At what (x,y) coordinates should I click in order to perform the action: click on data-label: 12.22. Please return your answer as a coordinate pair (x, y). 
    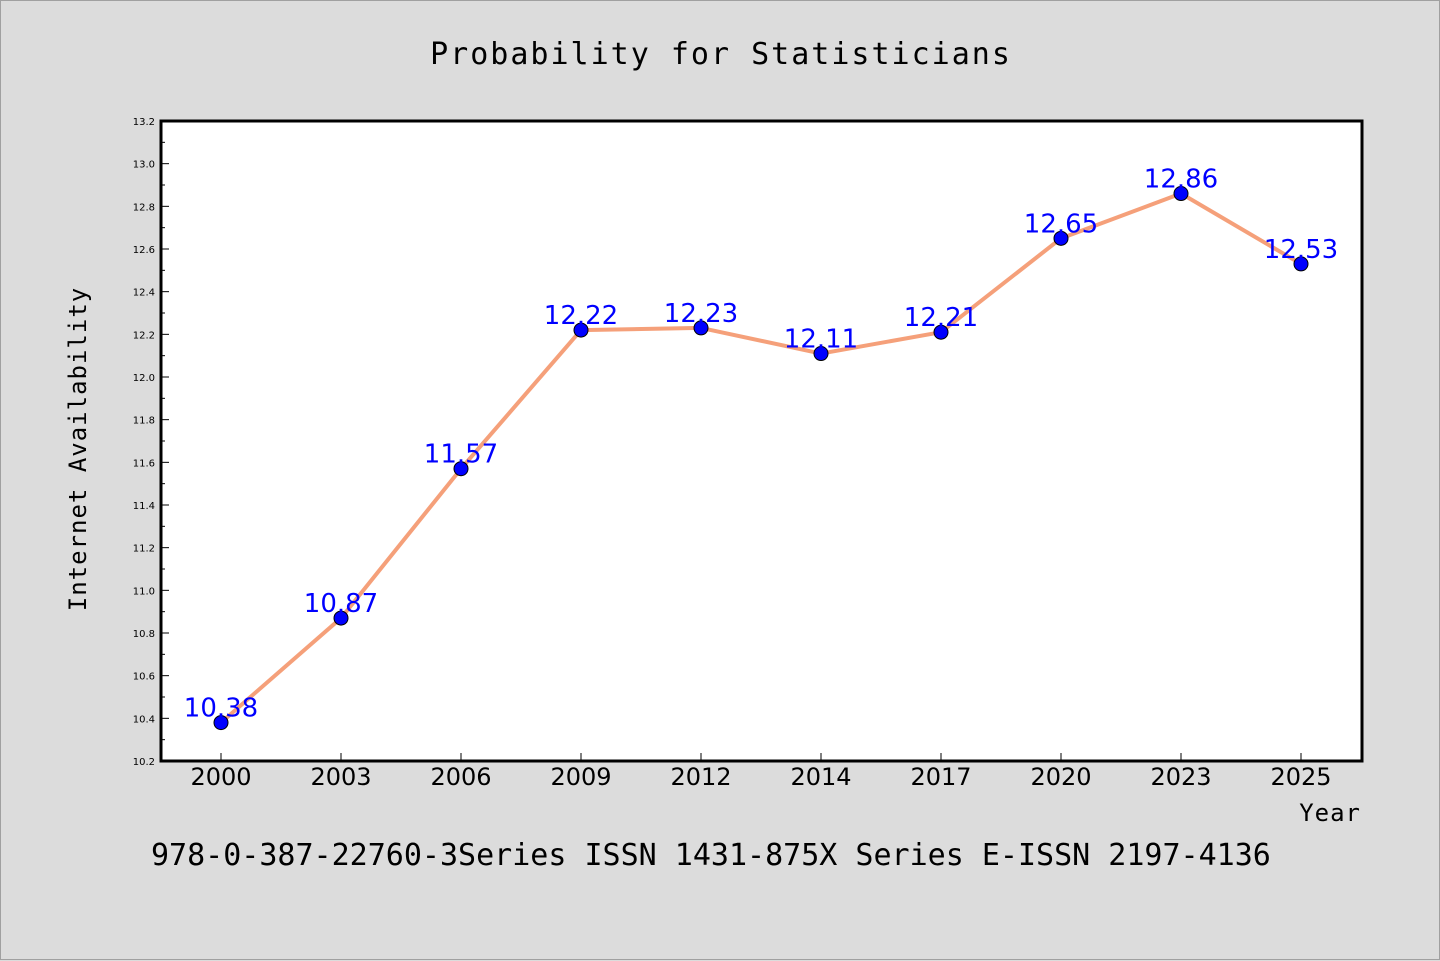
    Looking at the image, I should click on (581, 316).